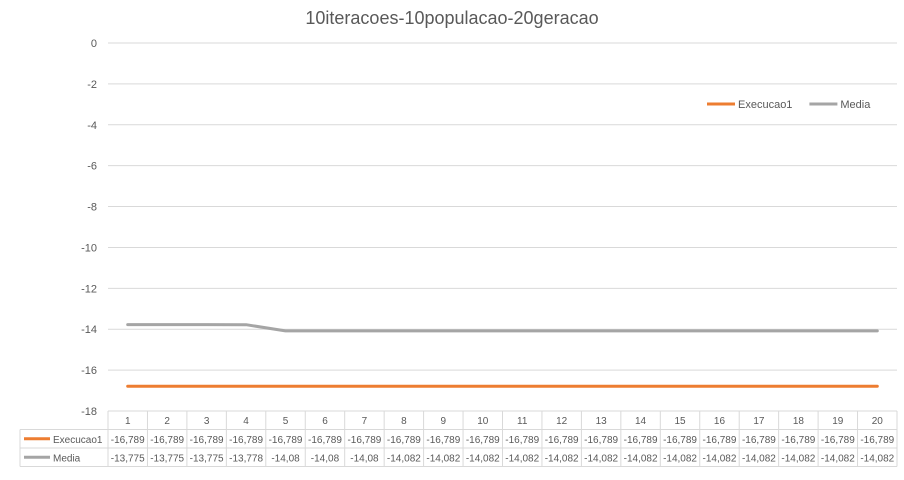  I want to click on x-tick-label: 2, so click(167, 421).